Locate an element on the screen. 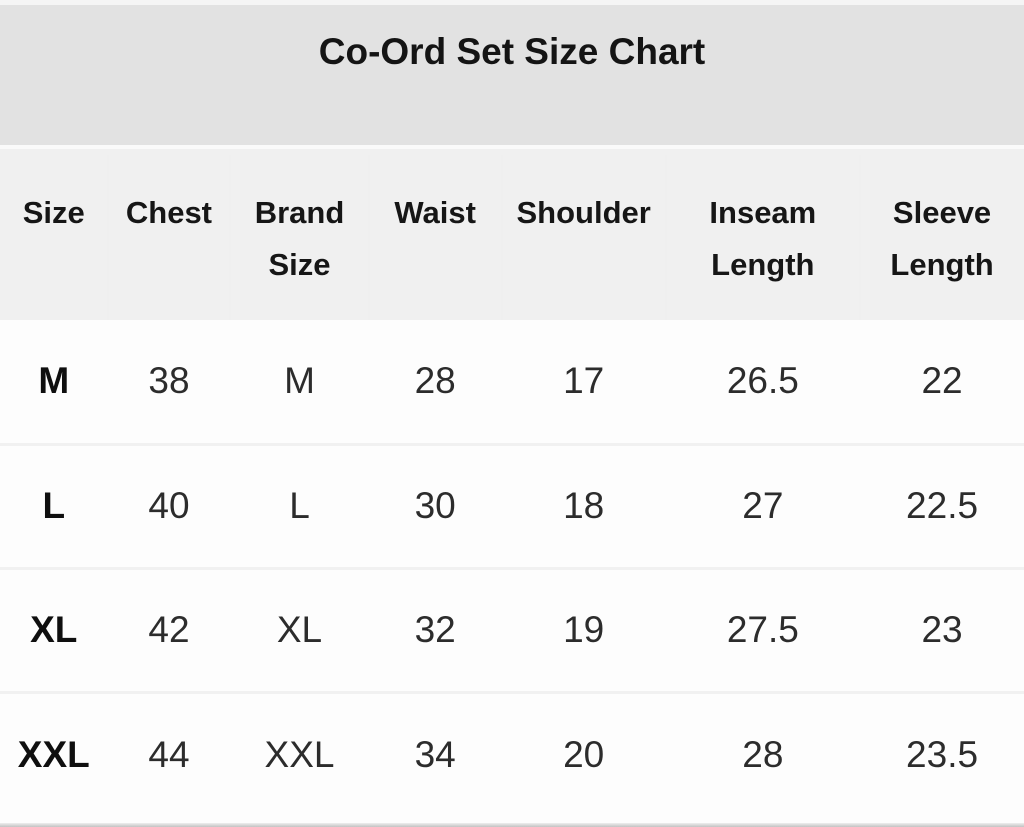 This screenshot has height=827, width=1024. table-row-m: M 38 M 28 17 26.5 22 is located at coordinates (512, 382).